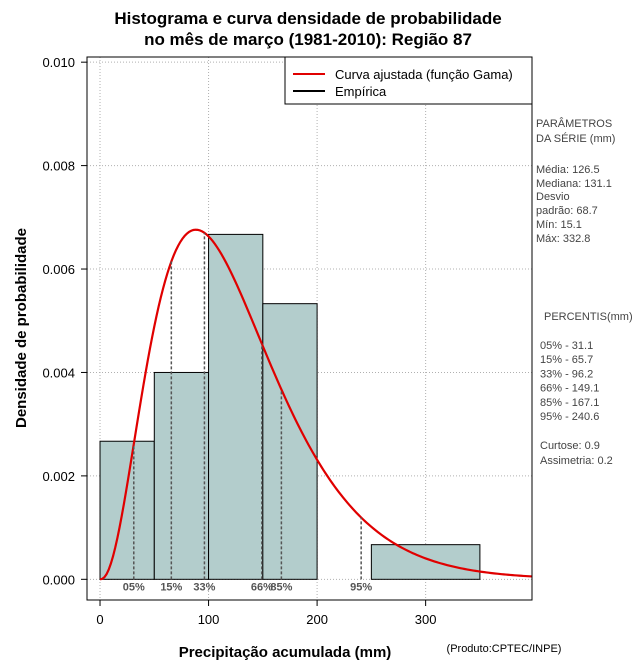 This screenshot has width=640, height=660. What do you see at coordinates (308, 39) in the screenshot?
I see `chart-title-line-2: no mês de março (1981-2010): Região 87` at bounding box center [308, 39].